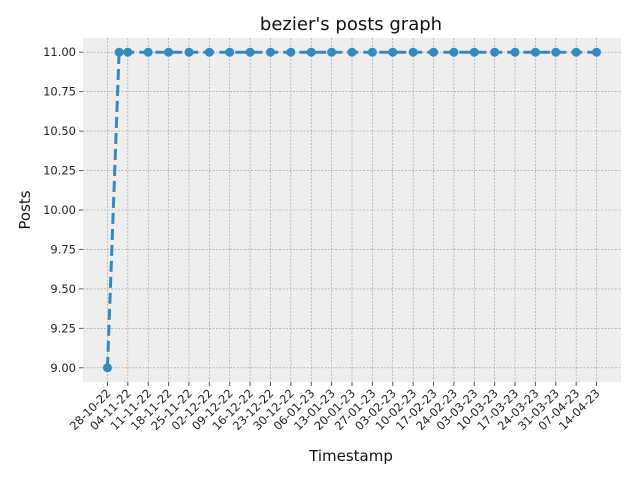 The image size is (640, 480). I want to click on y-tick-label: 10.00, so click(59, 210).